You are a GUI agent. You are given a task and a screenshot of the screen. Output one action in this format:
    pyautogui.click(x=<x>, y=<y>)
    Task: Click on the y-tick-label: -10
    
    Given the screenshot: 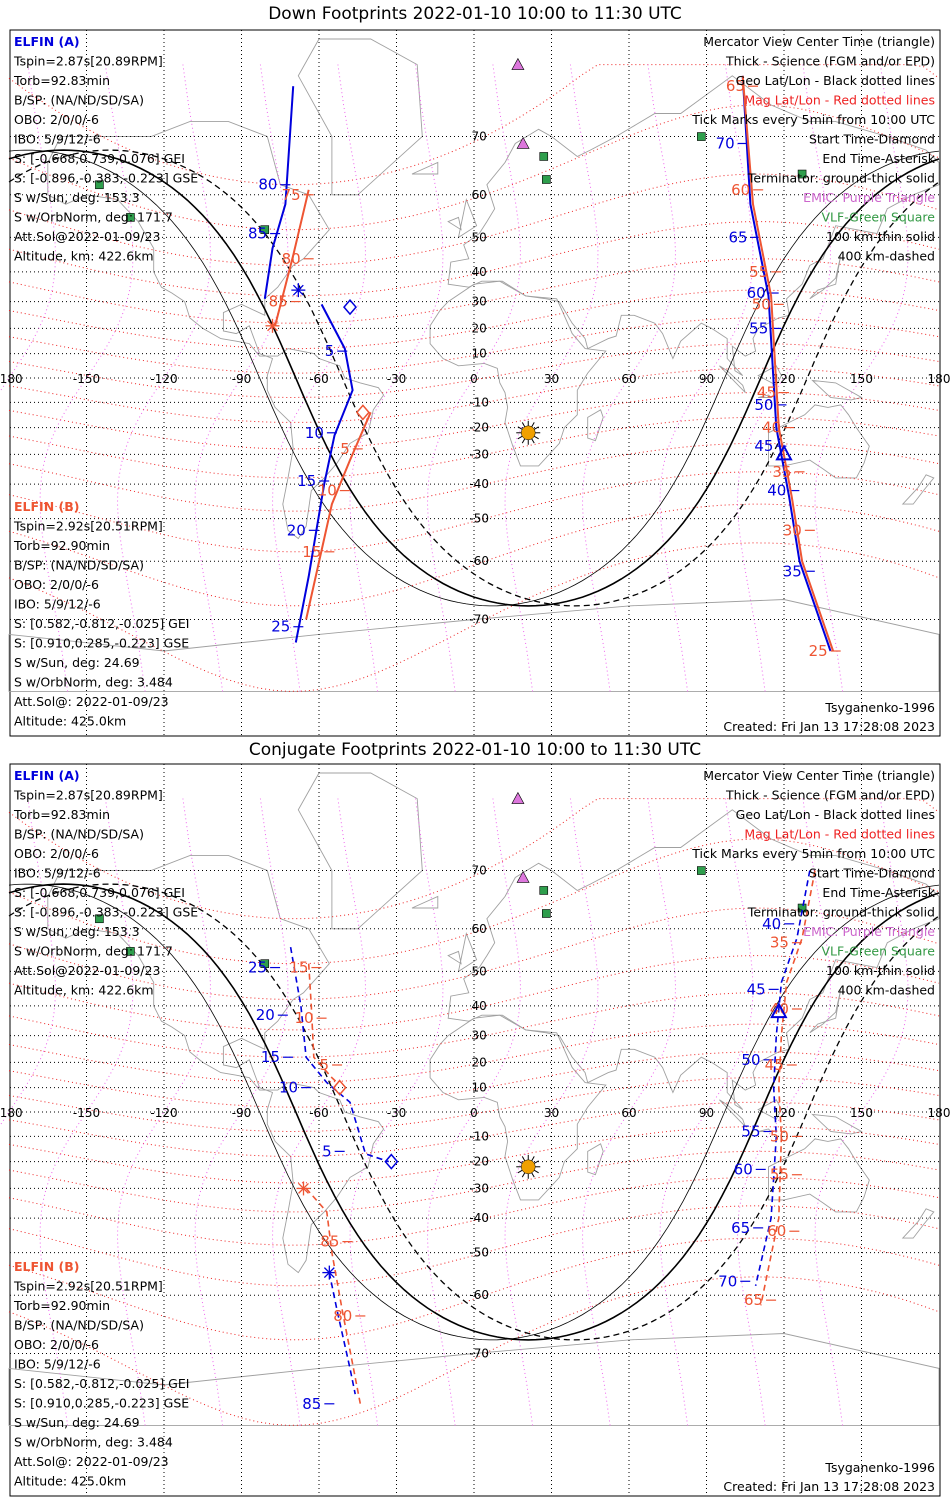 What is the action you would take?
    pyautogui.click(x=479, y=402)
    